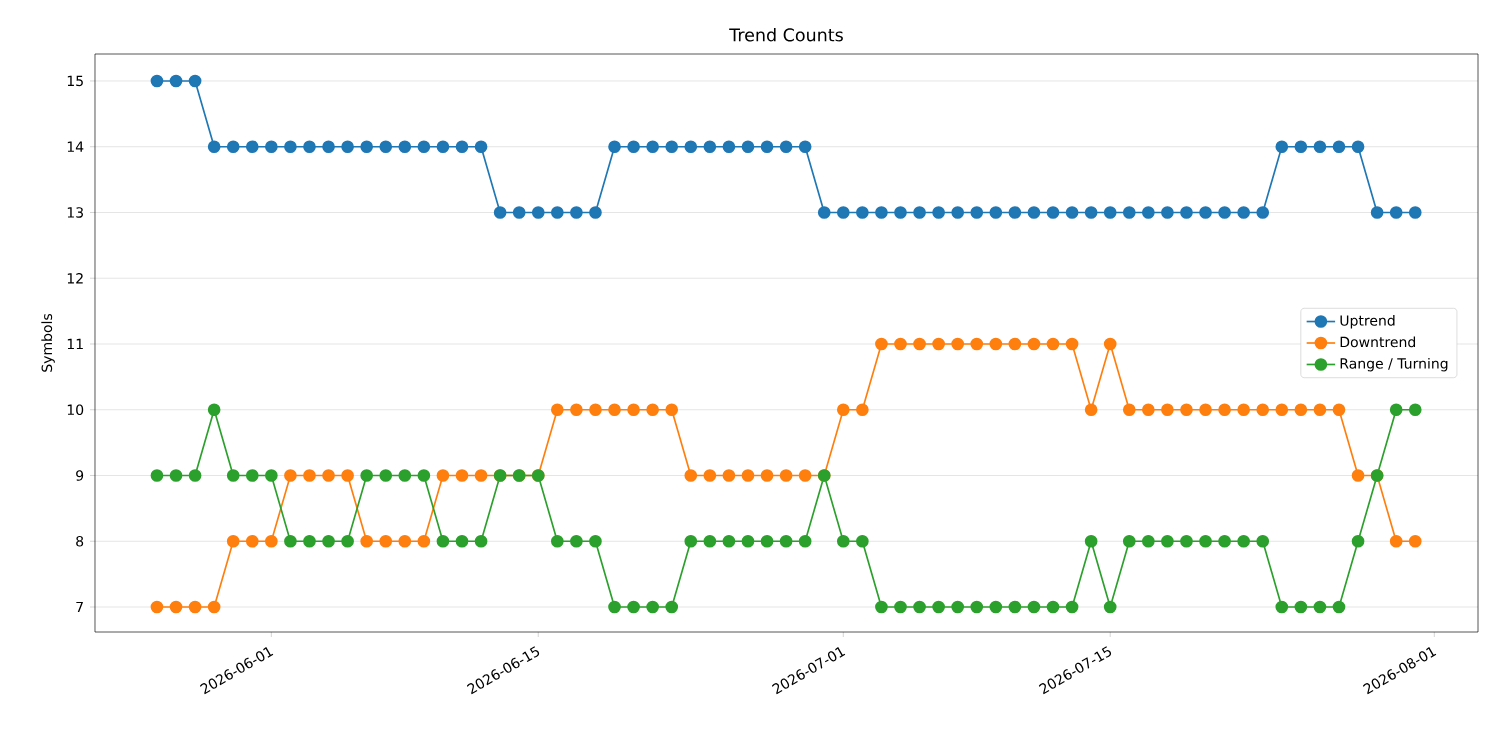 The image size is (1500, 750). What do you see at coordinates (75, 146) in the screenshot?
I see `y-tick-label: 14` at bounding box center [75, 146].